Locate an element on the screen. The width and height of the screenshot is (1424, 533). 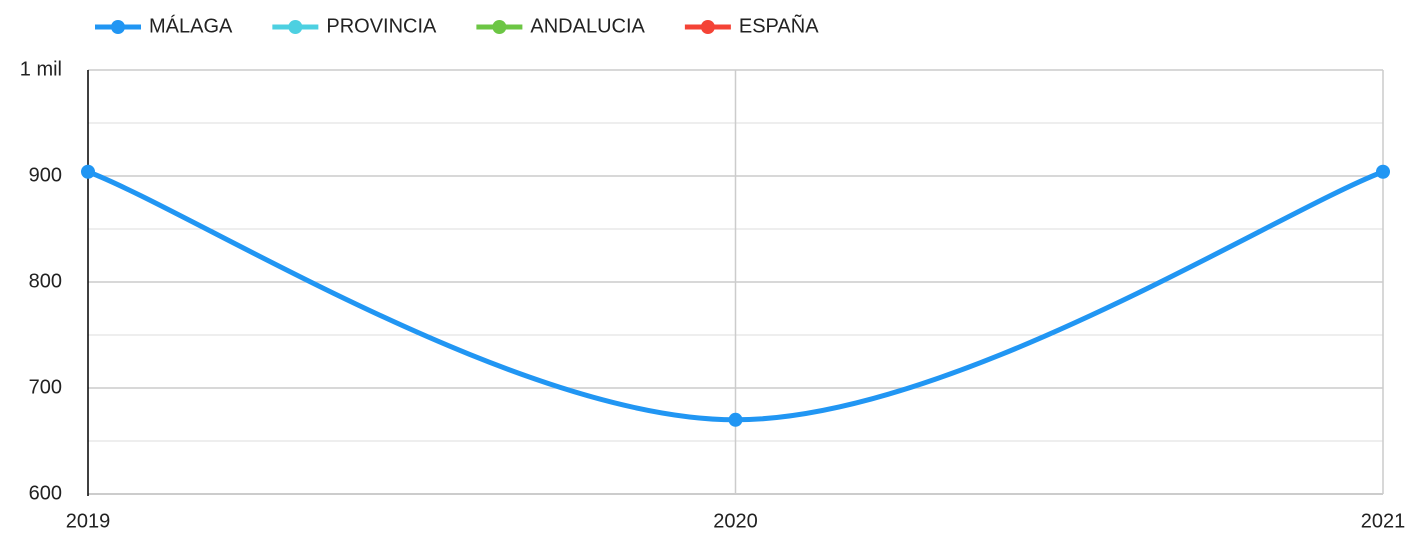
y-tick-label: 600 is located at coordinates (45, 493).